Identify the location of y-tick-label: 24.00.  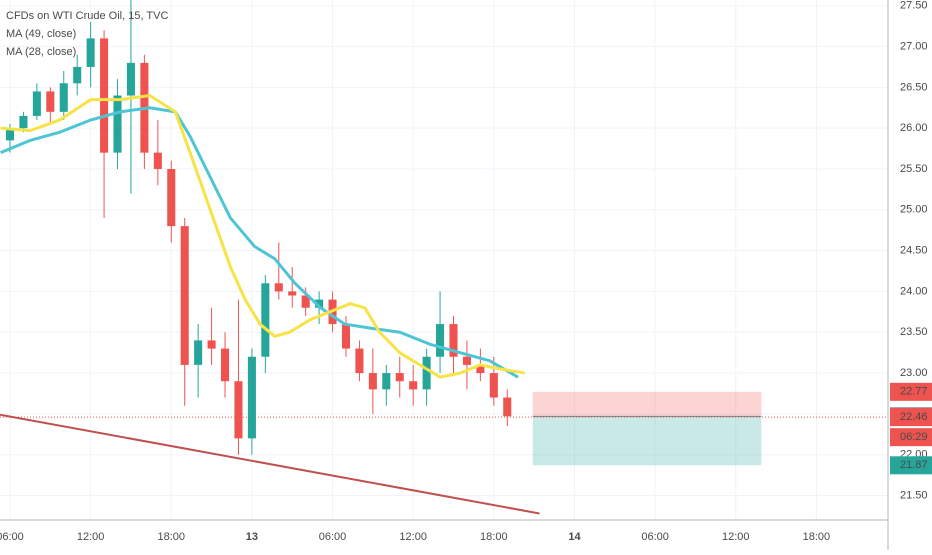
(914, 291).